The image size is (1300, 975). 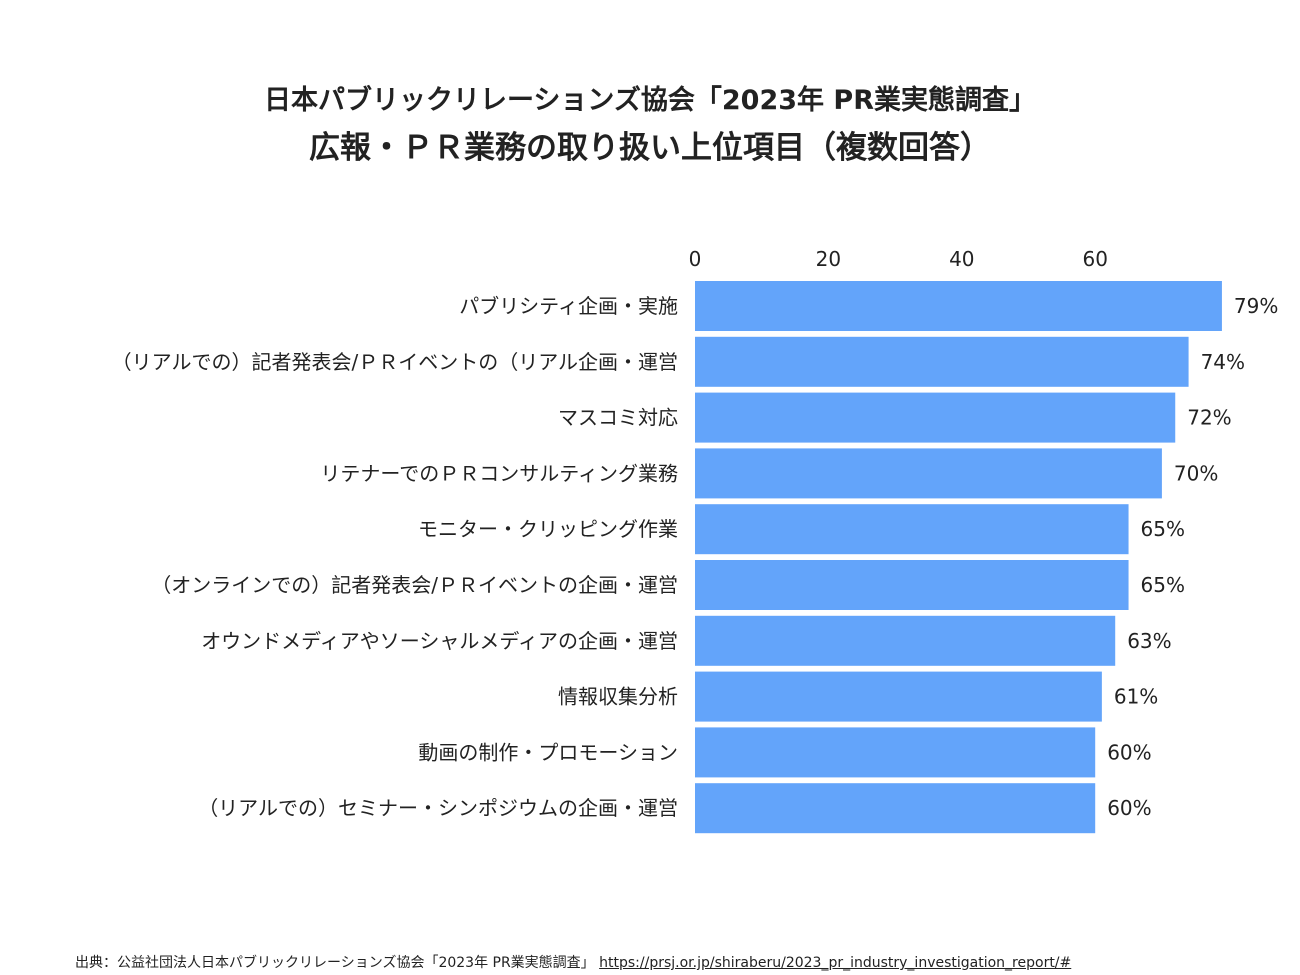 I want to click on data-label: 70%, so click(x=1196, y=473).